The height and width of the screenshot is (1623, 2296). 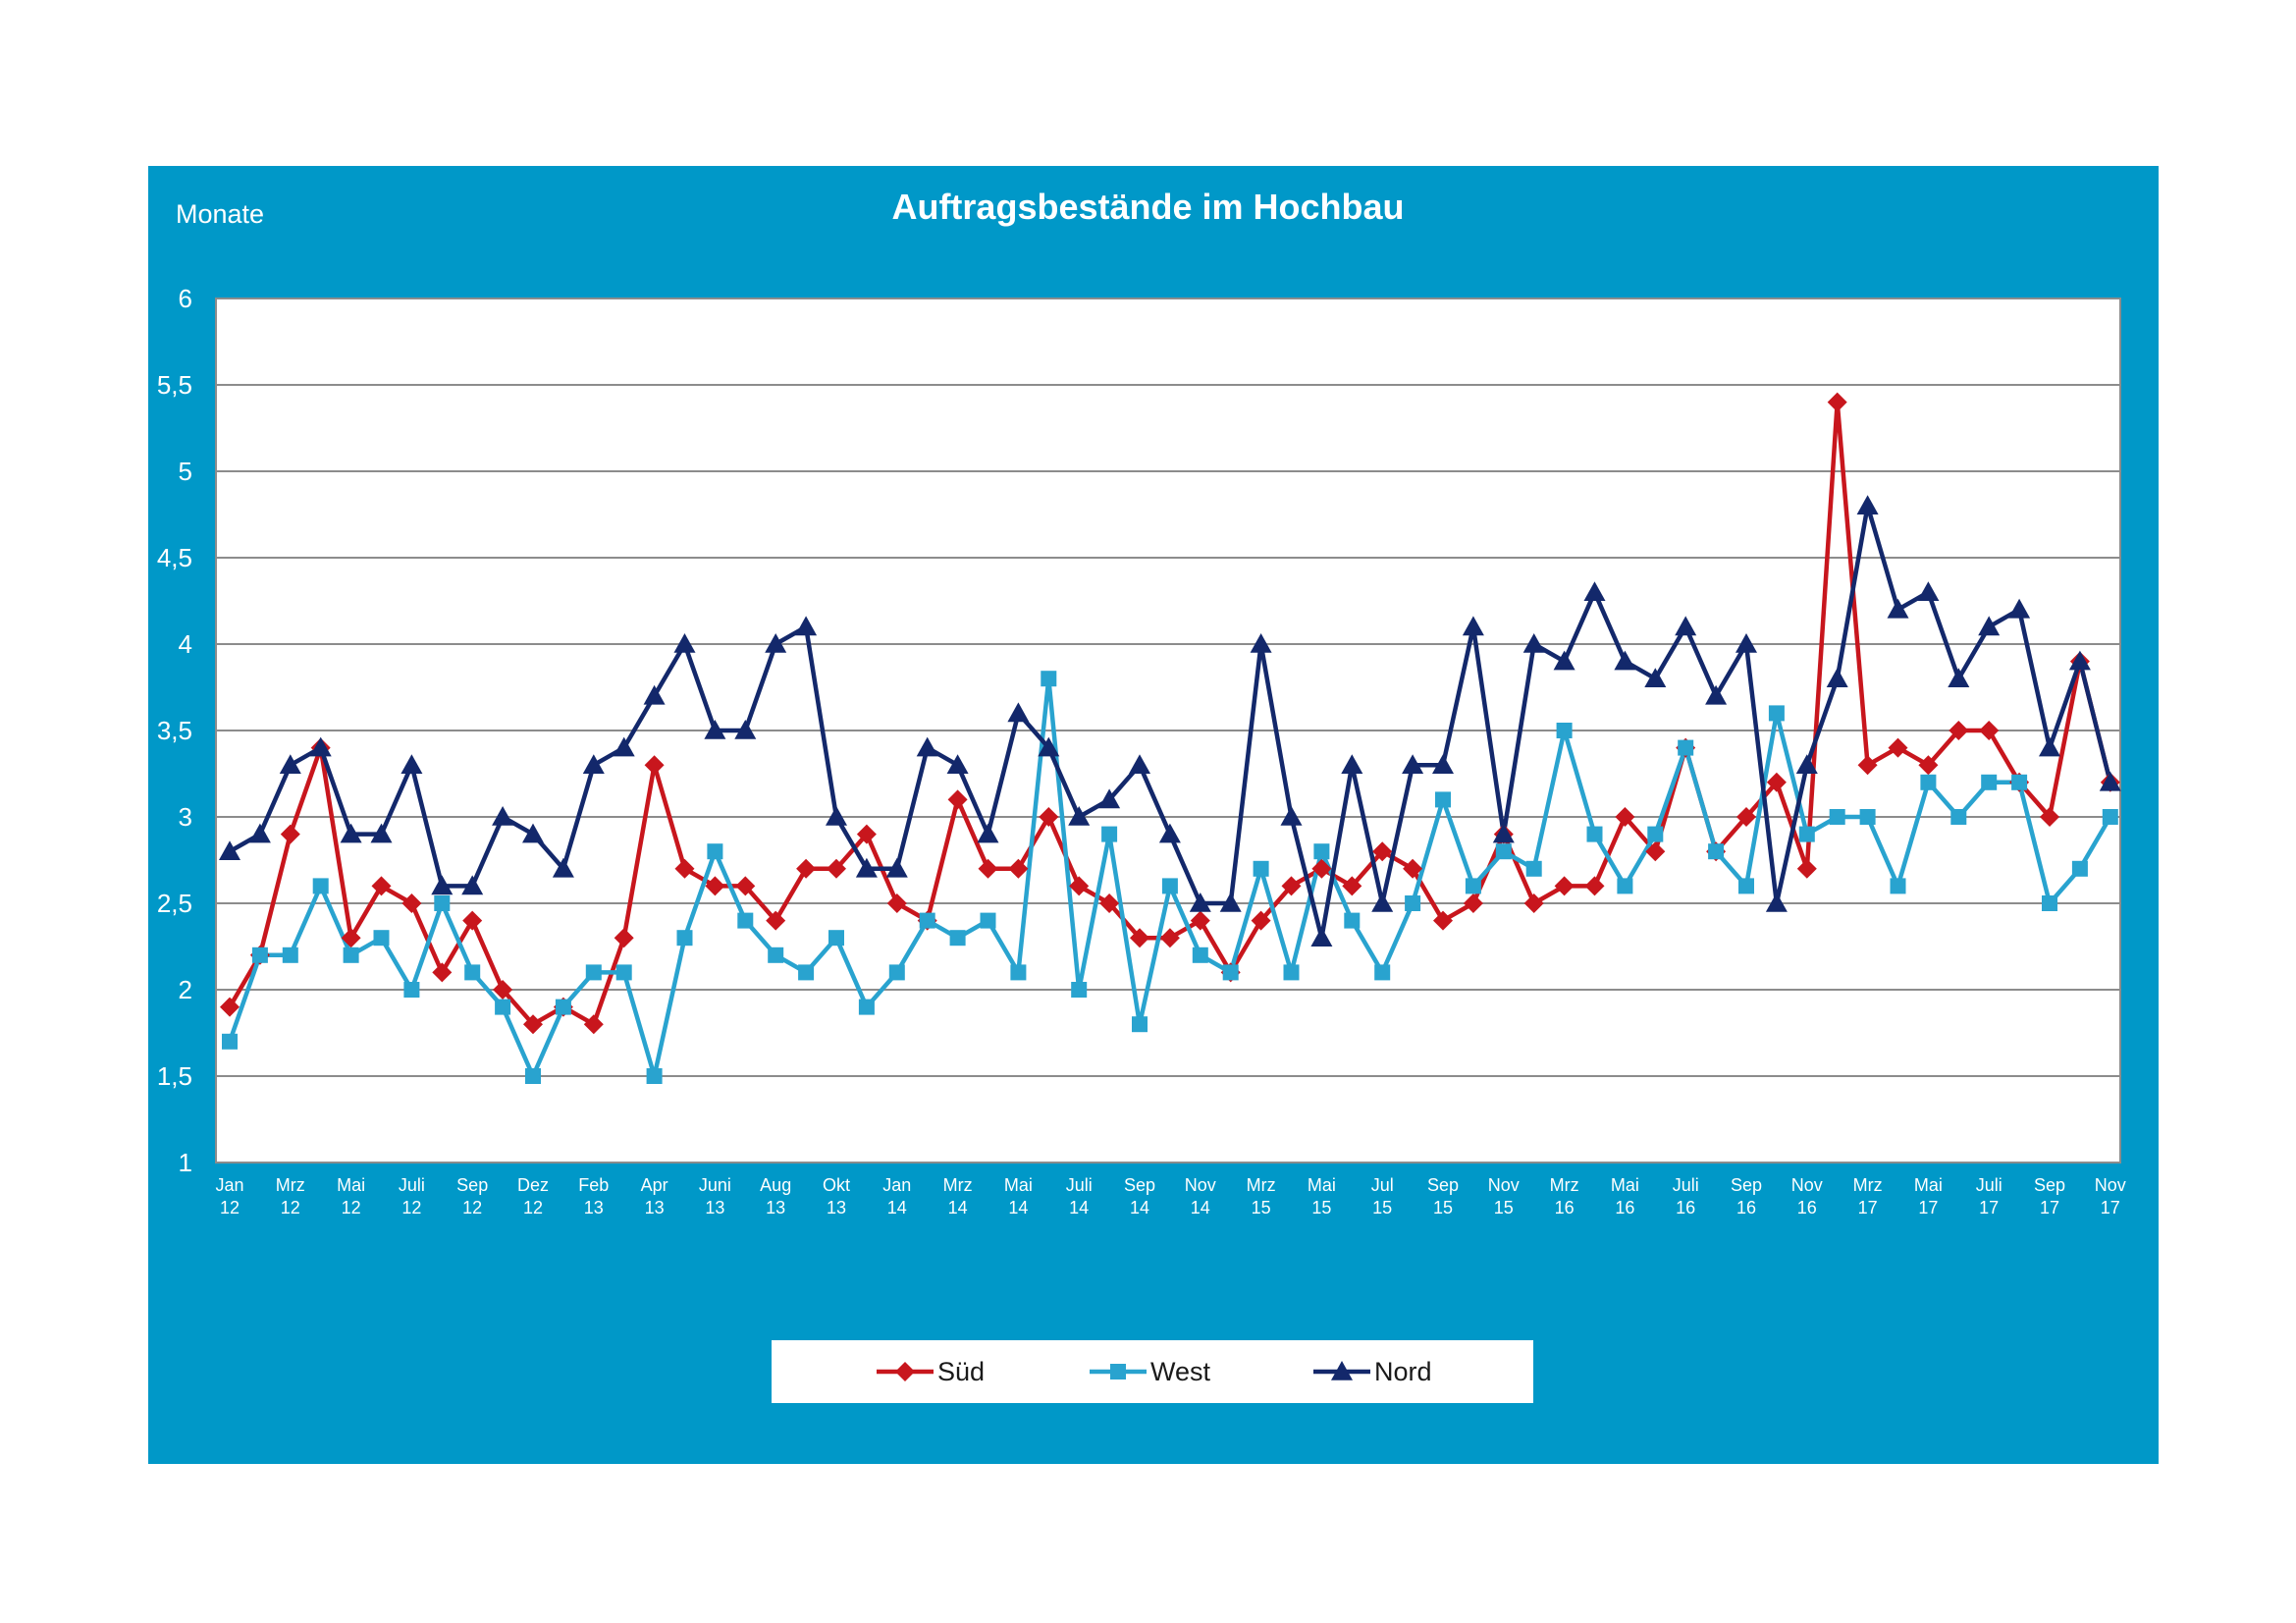 I want to click on y-axis-label: Monate, so click(x=220, y=214).